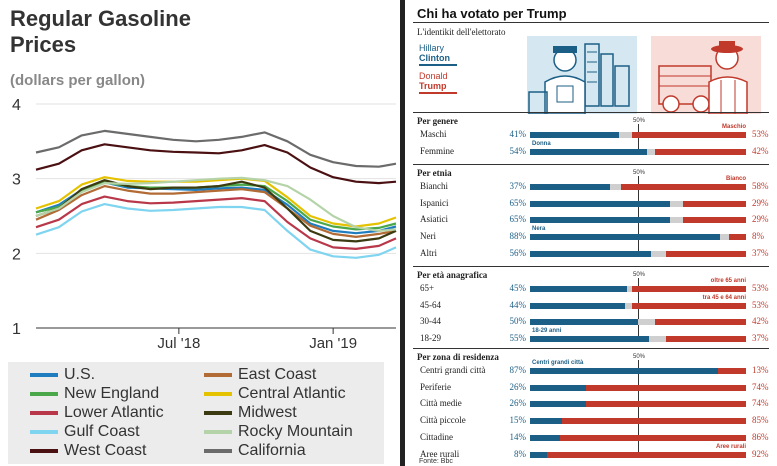  What do you see at coordinates (434, 58) in the screenshot?
I see `legend-clinton-last: Clinton` at bounding box center [434, 58].